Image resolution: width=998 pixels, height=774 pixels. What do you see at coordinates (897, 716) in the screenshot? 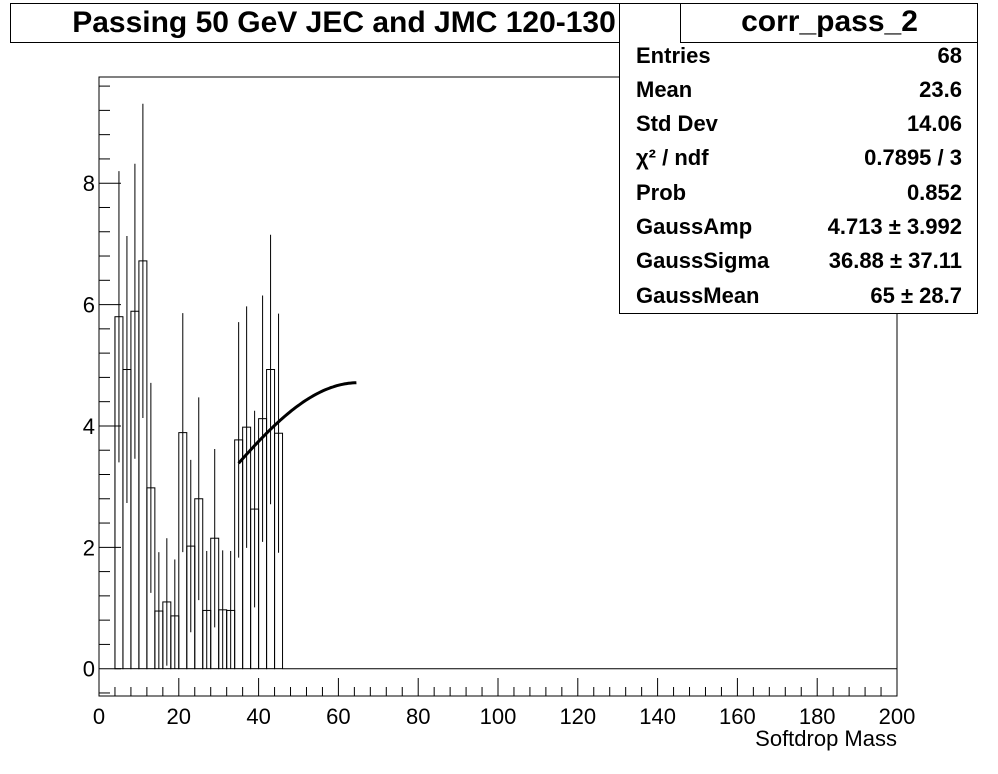
I see `x-tick-label: 200` at bounding box center [897, 716].